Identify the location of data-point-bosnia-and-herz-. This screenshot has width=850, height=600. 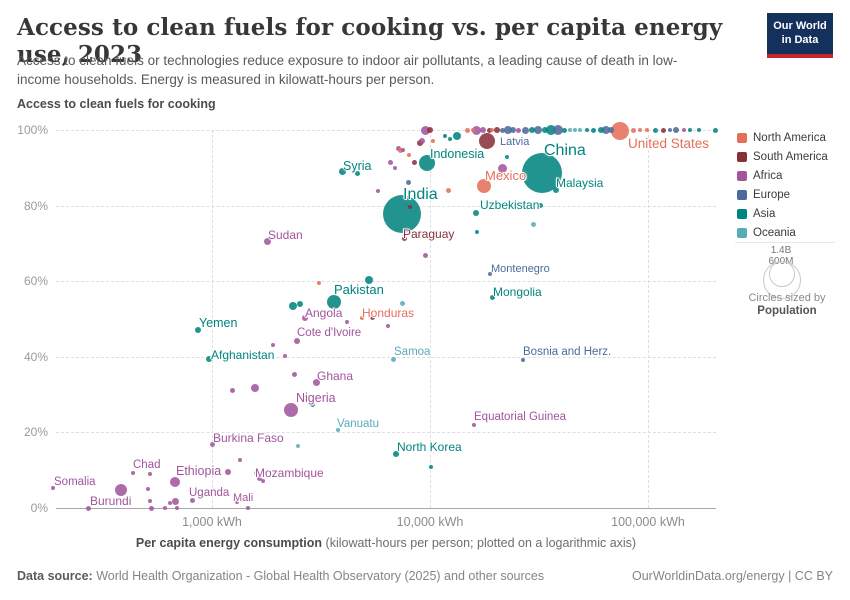
(522, 359).